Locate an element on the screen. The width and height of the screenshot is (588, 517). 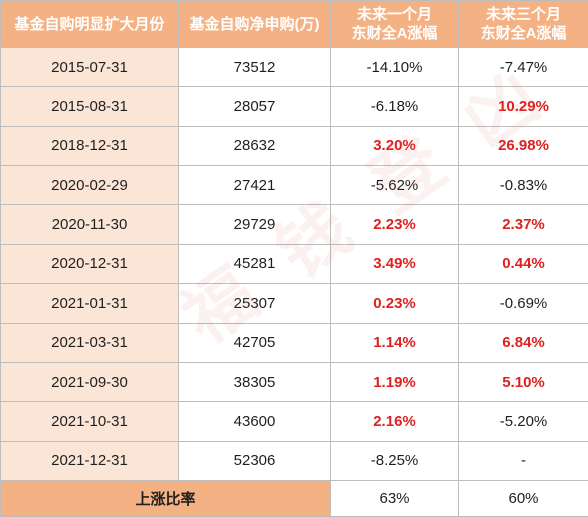
net-purchase-cell: 42705 is located at coordinates (254, 342).